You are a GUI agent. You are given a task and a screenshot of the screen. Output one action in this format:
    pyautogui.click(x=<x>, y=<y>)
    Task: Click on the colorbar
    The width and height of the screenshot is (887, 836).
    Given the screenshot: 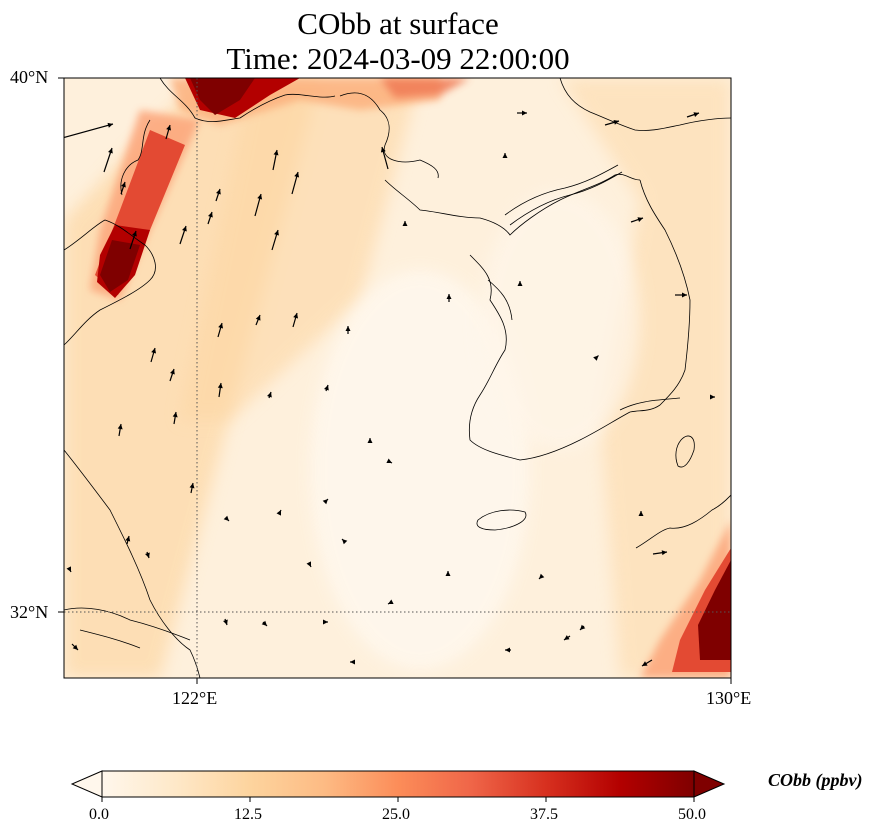 What is the action you would take?
    pyautogui.click(x=398, y=786)
    